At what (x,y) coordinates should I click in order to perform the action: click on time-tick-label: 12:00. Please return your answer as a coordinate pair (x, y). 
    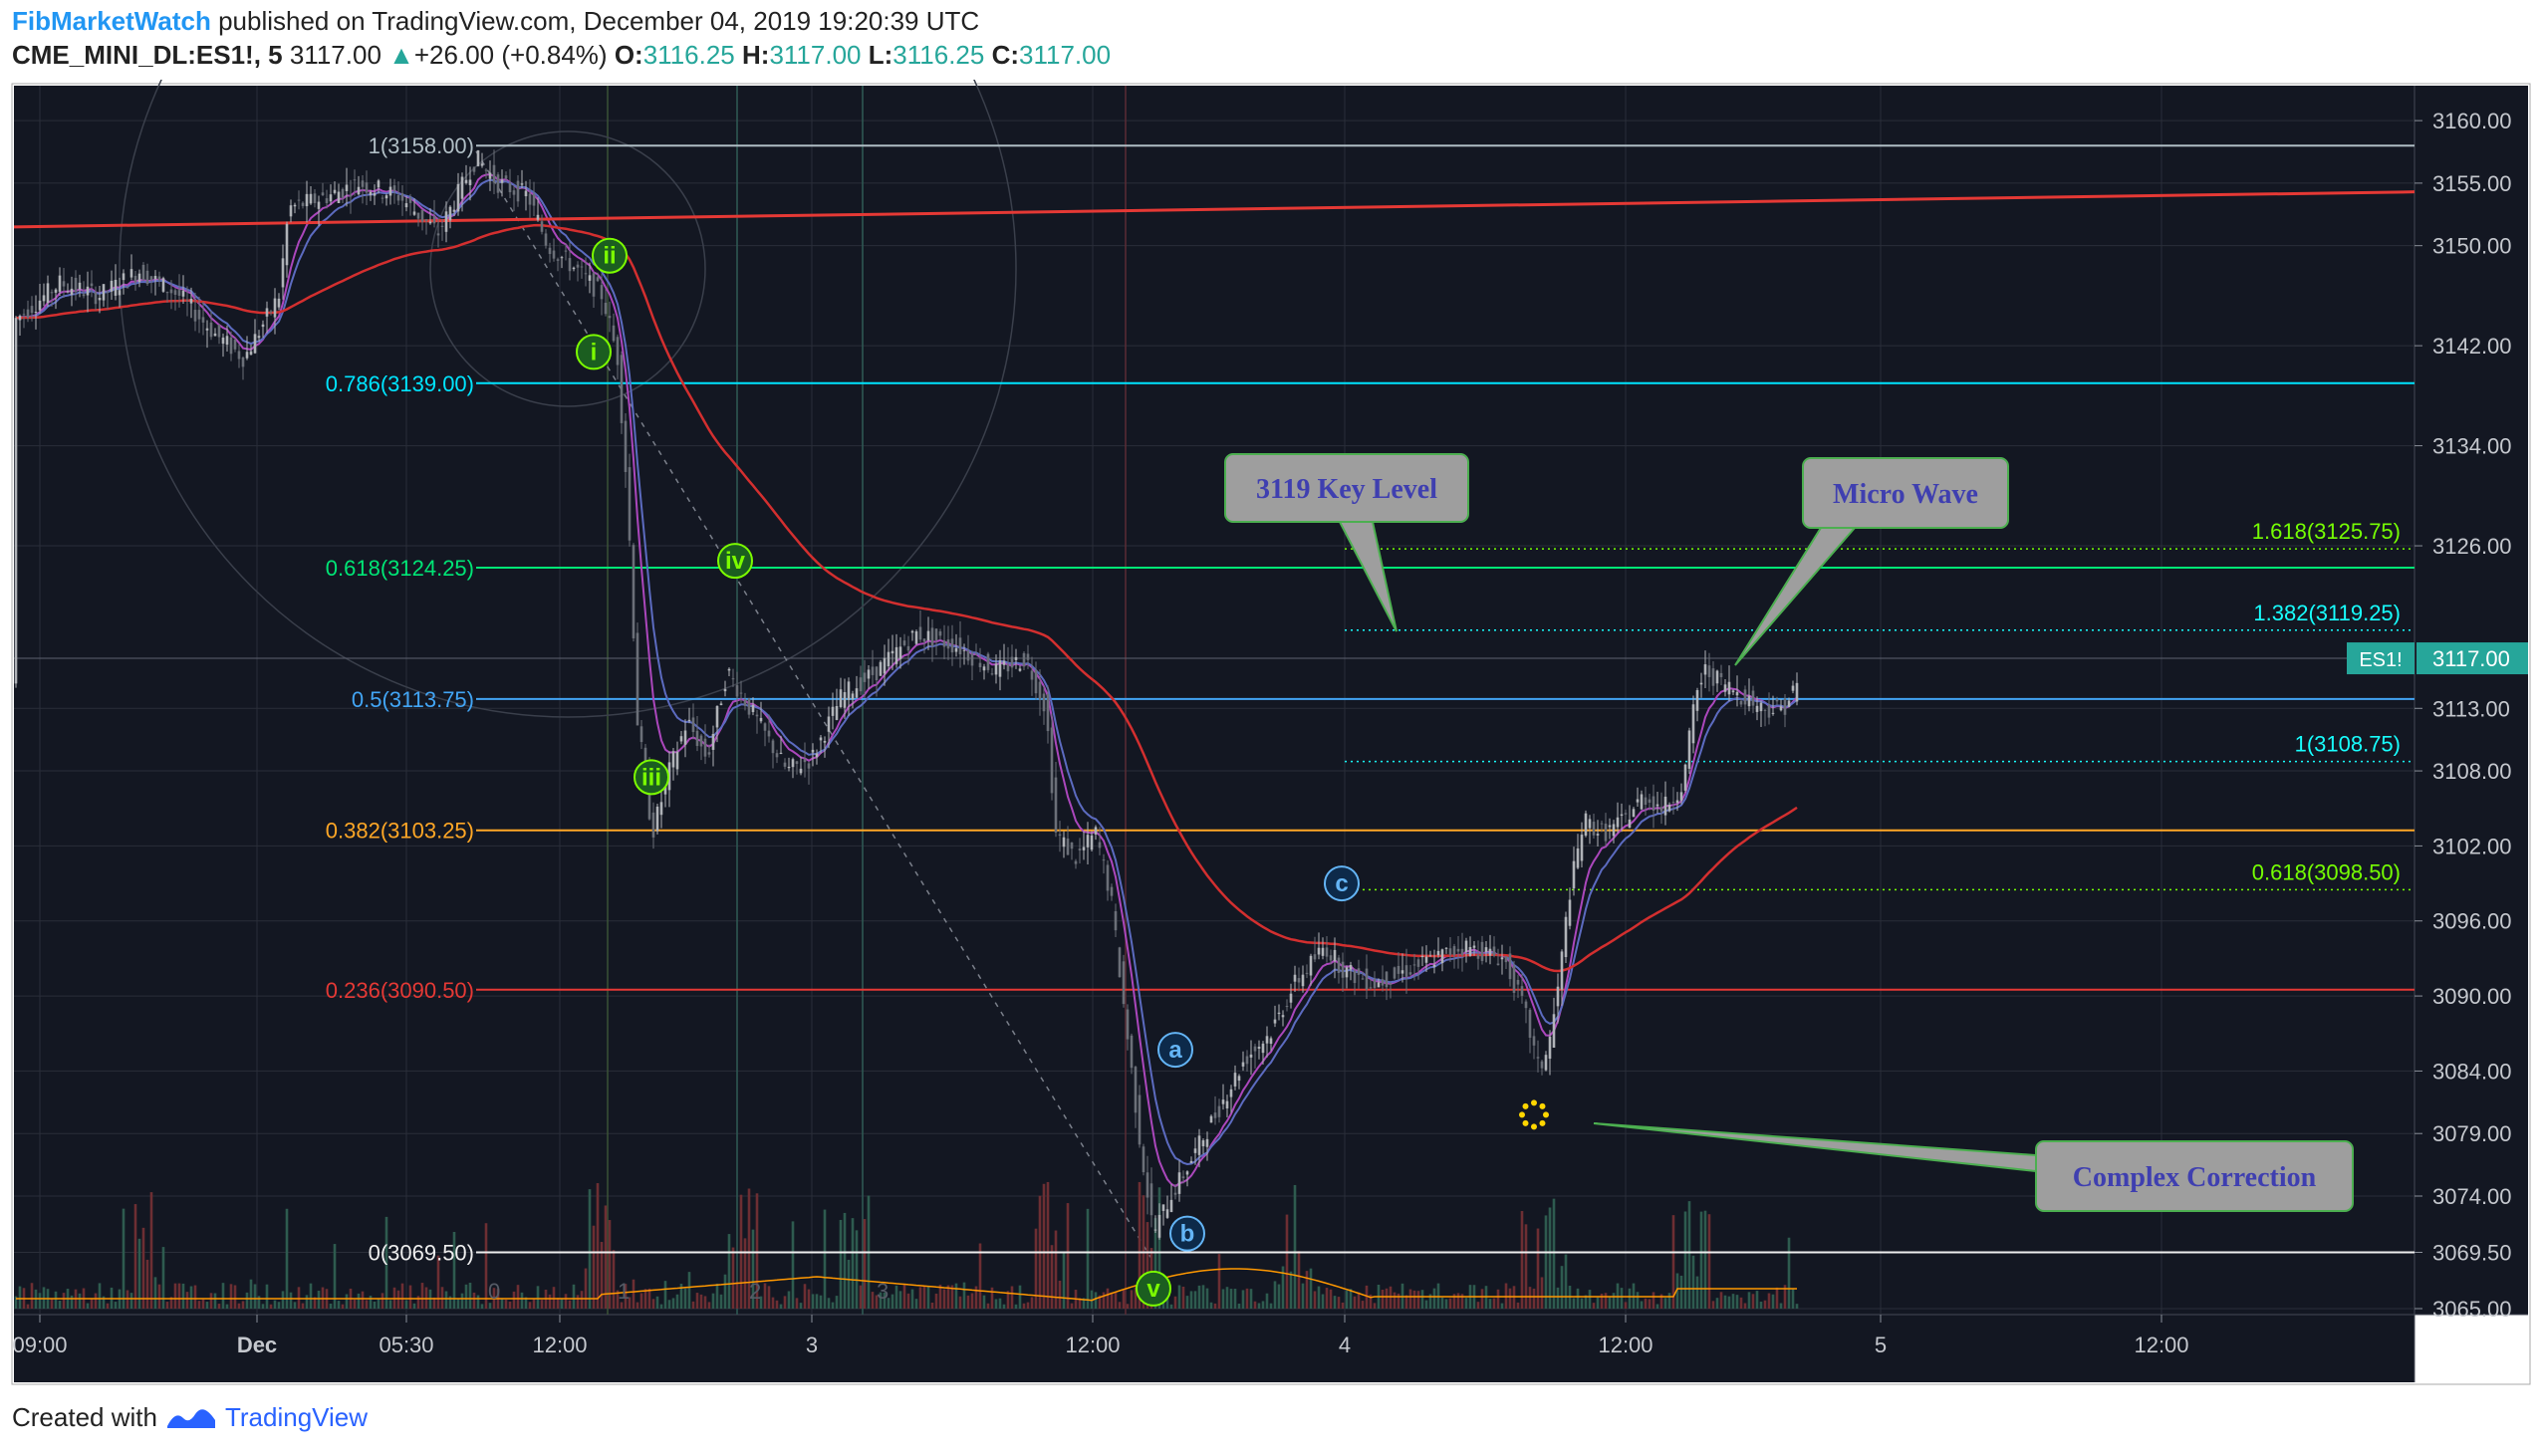
    Looking at the image, I should click on (559, 1345).